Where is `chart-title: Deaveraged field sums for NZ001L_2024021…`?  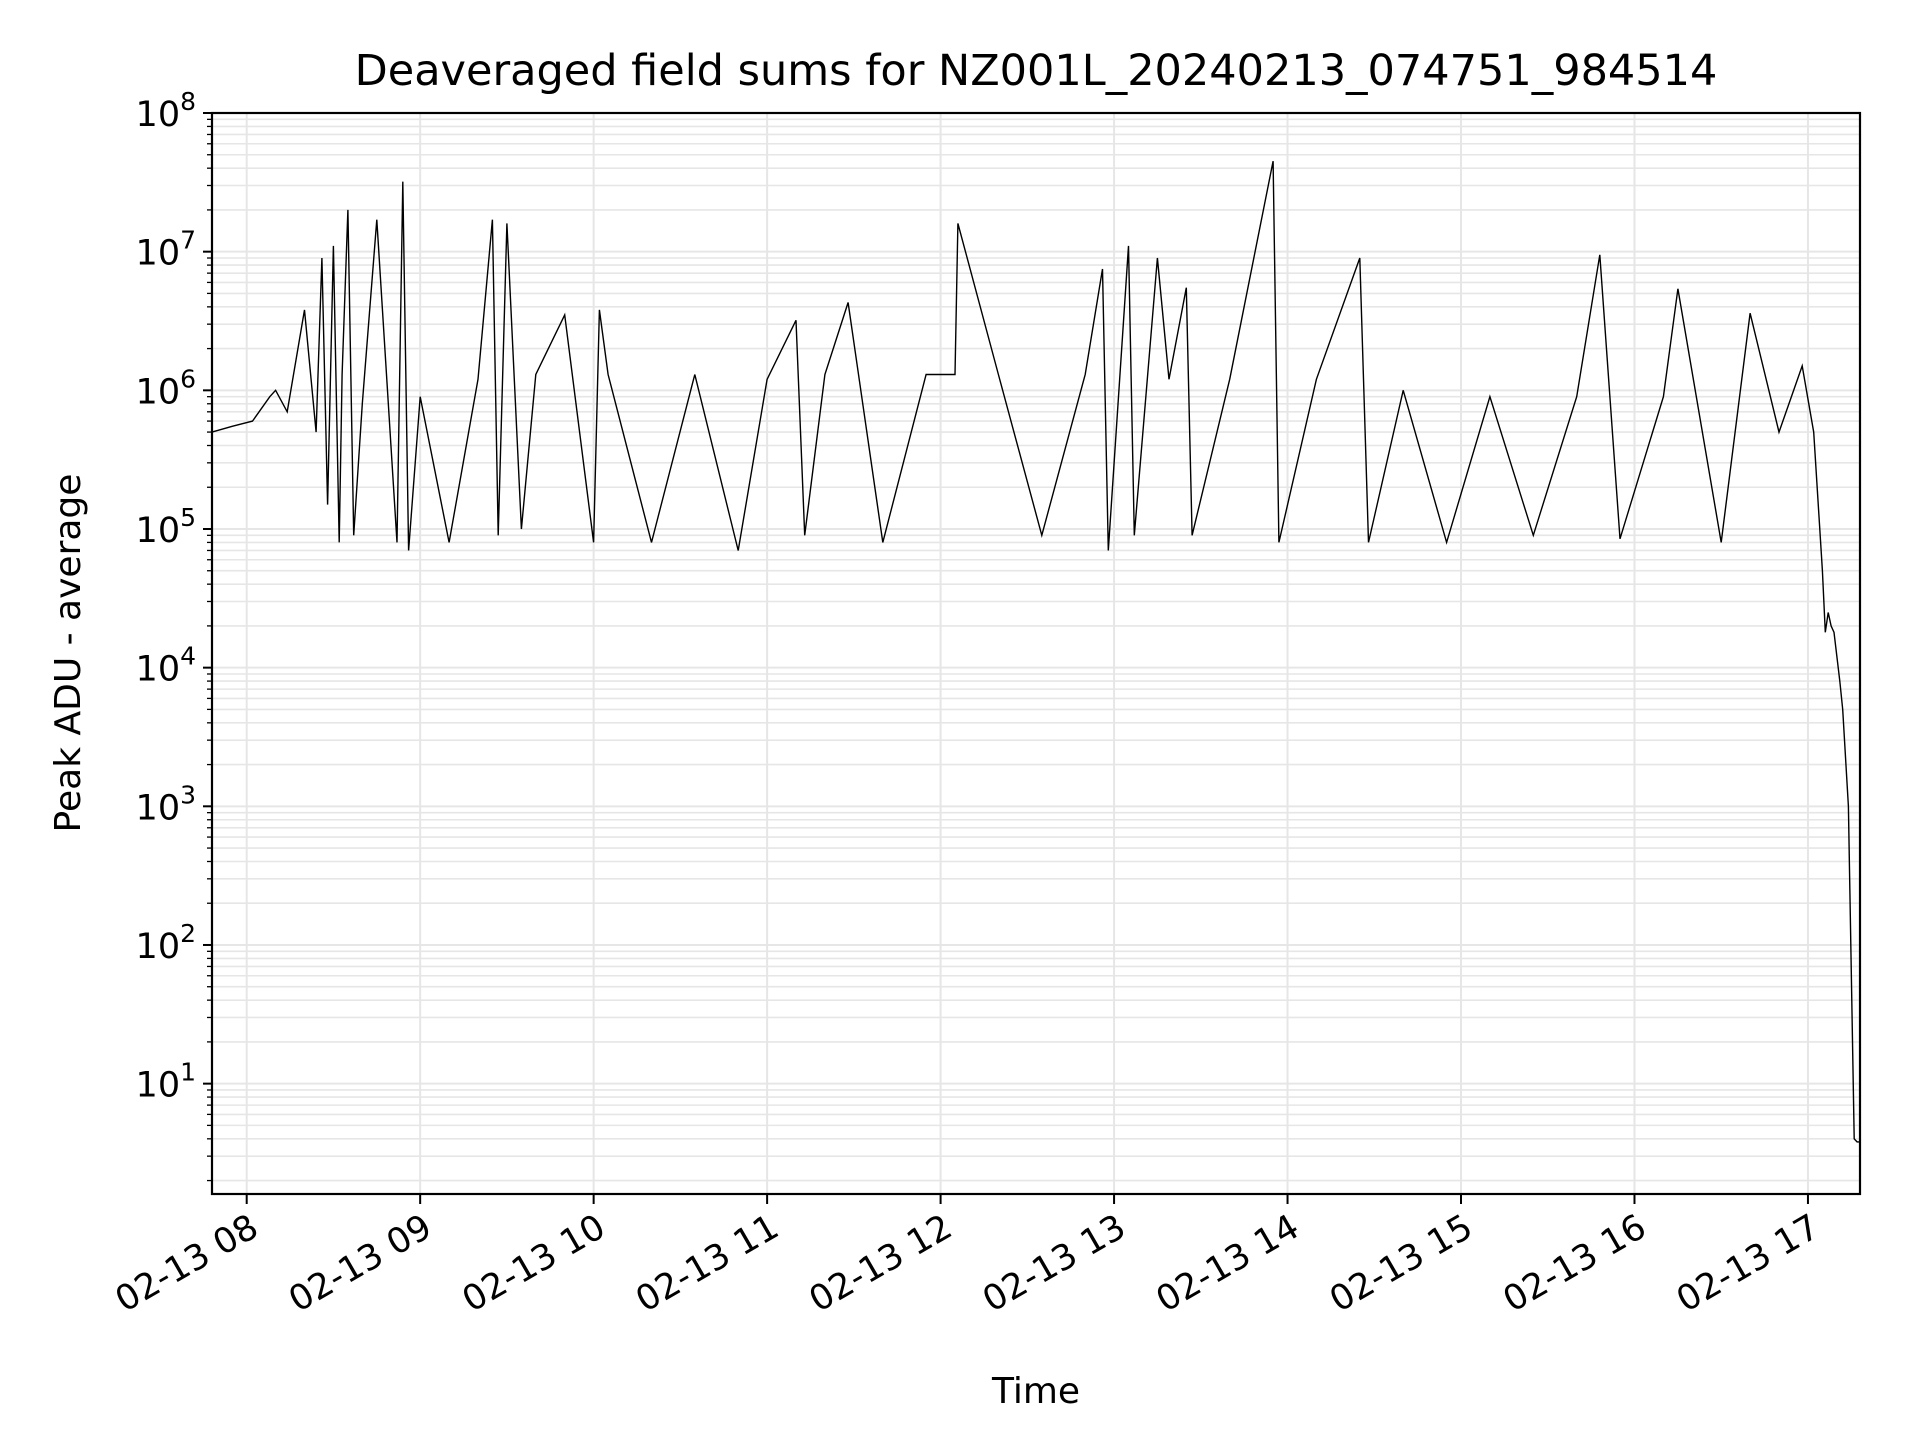
chart-title: Deaveraged field sums for NZ001L_2024021… is located at coordinates (1036, 71).